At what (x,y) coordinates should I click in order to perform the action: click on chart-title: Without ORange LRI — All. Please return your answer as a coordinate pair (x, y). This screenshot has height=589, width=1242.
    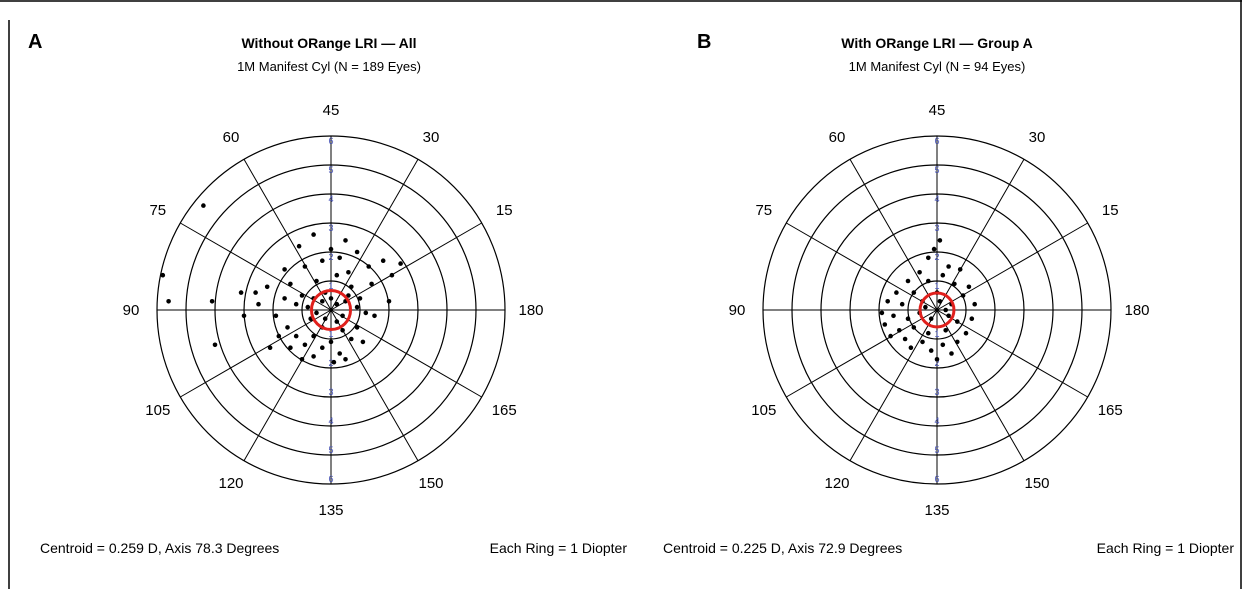
    Looking at the image, I should click on (328, 43).